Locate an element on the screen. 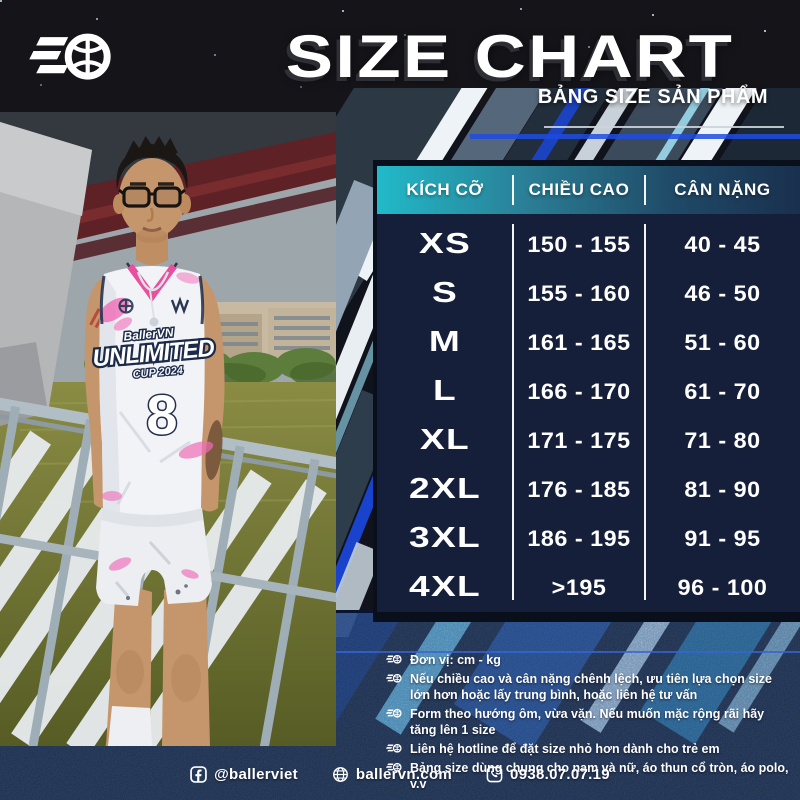 This screenshot has width=800, height=800. height-cell: 150 - 155 is located at coordinates (579, 244).